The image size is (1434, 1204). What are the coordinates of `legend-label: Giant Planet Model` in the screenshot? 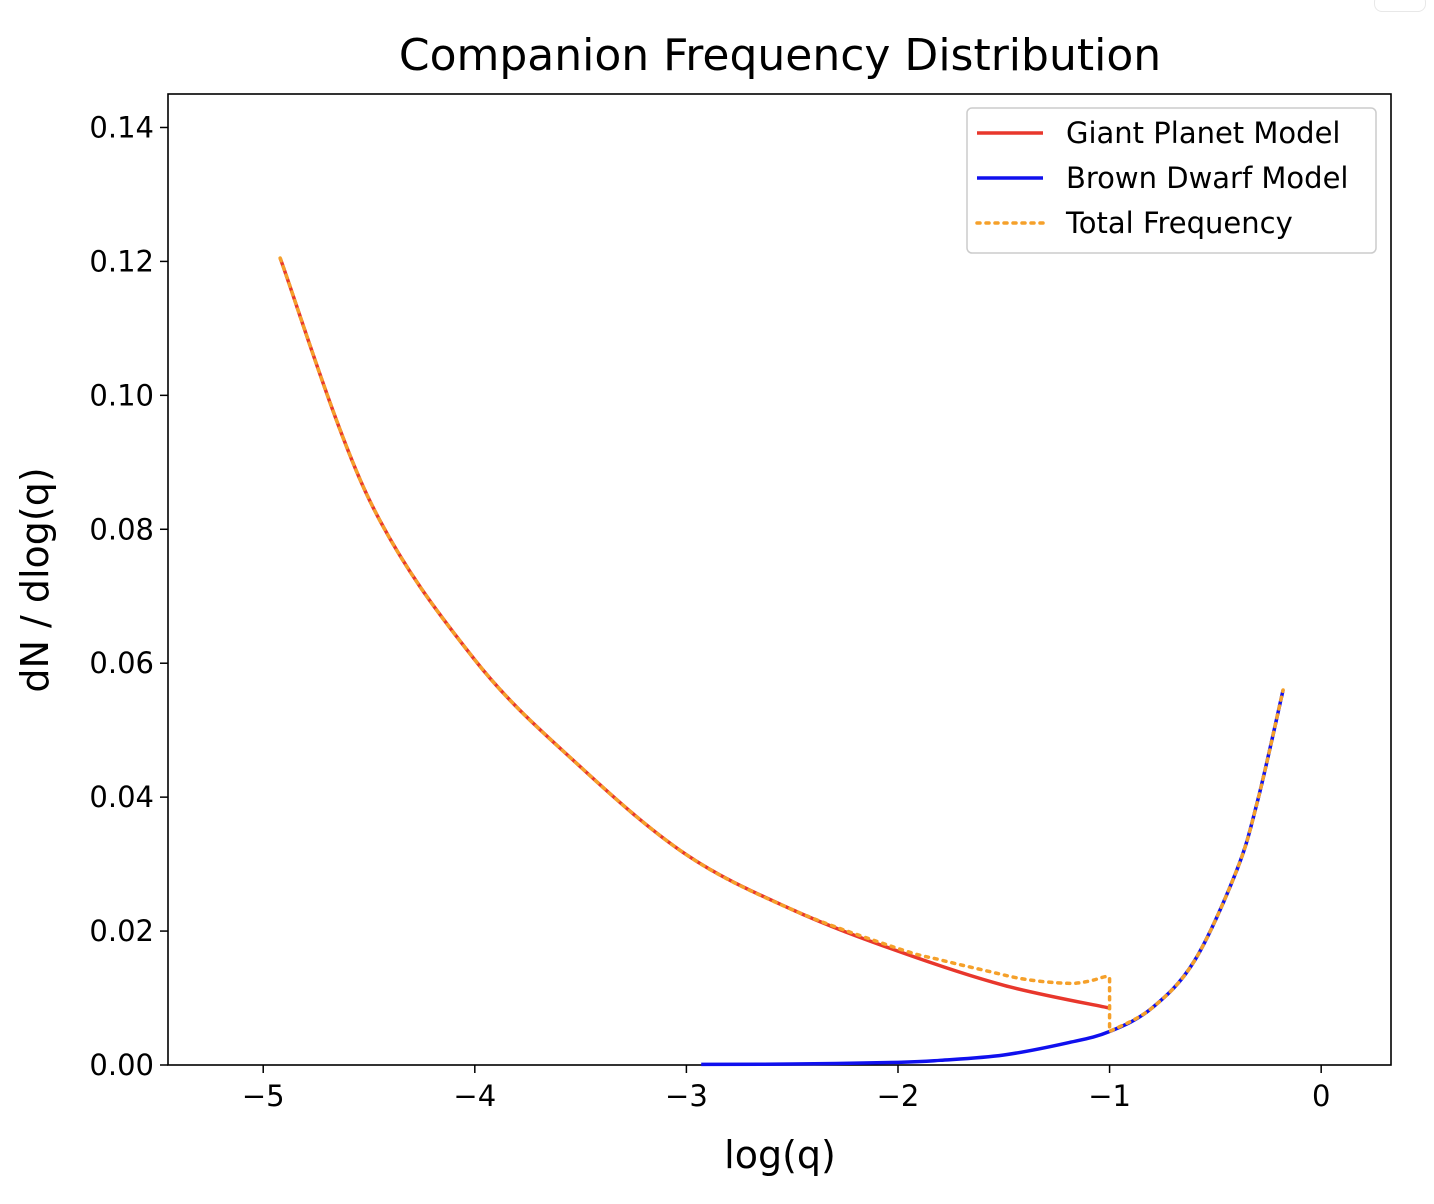 It's located at (1203, 133).